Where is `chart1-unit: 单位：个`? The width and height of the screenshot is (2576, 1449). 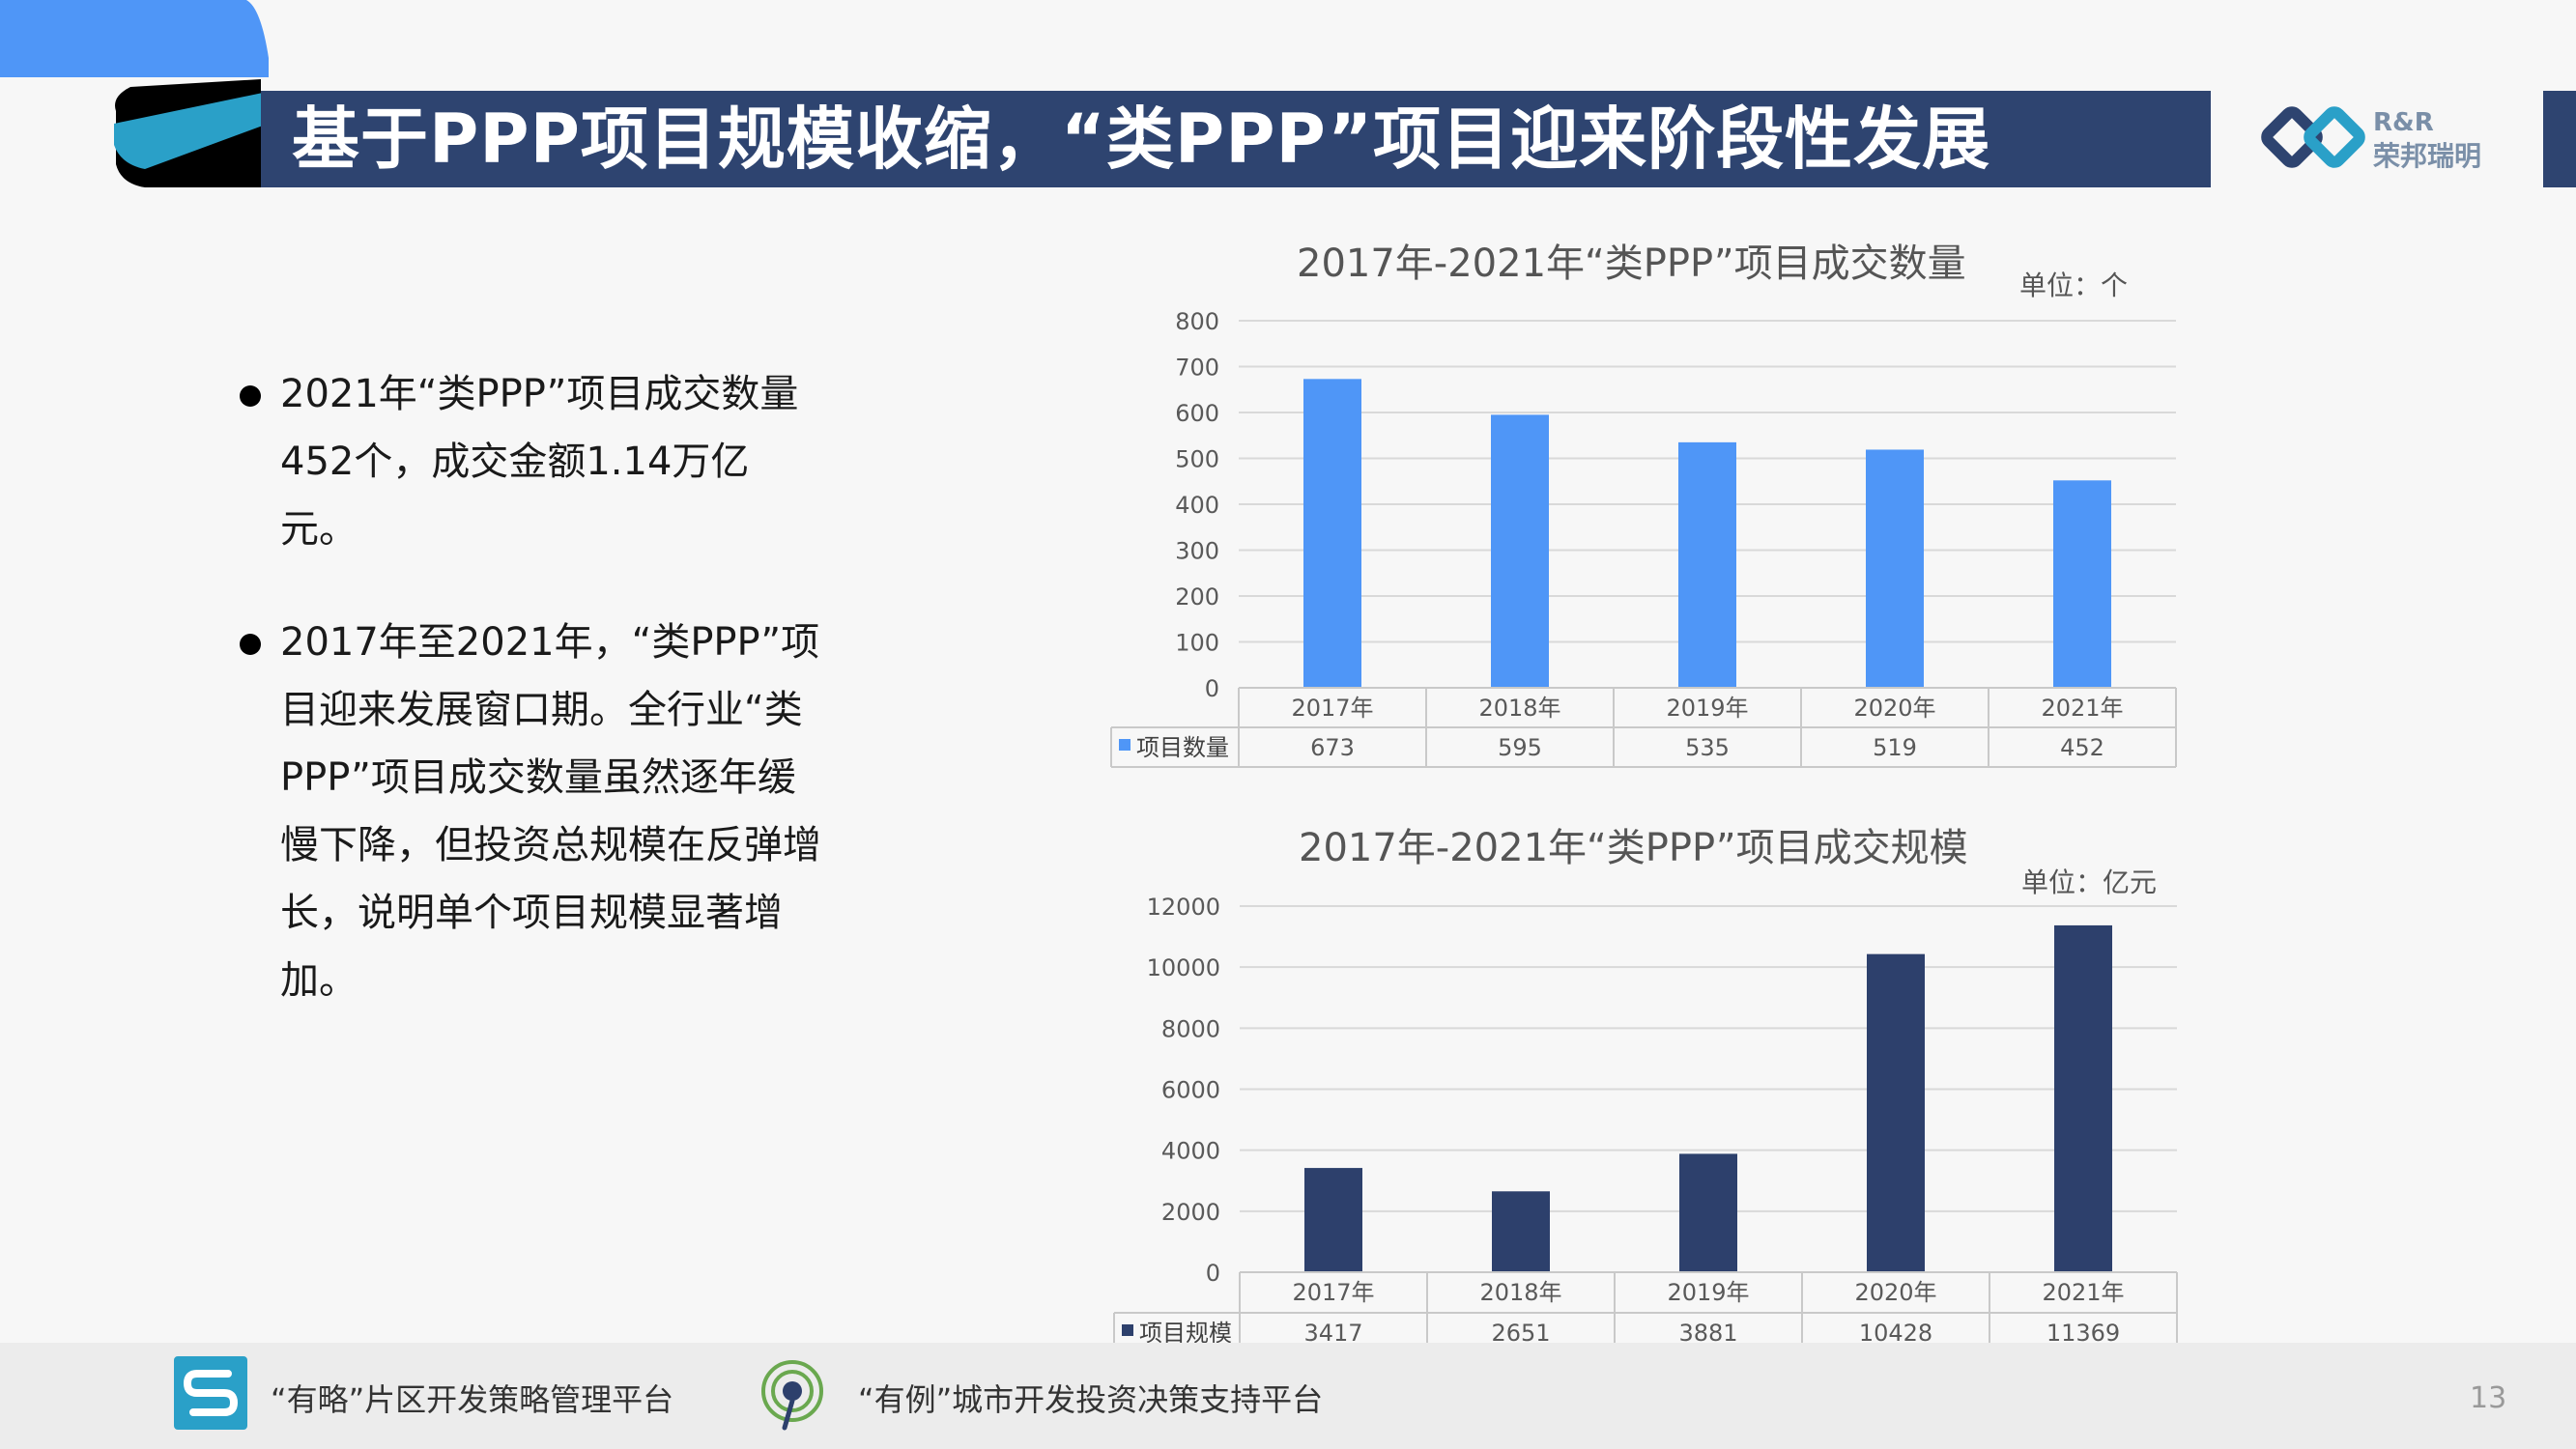 chart1-unit: 单位：个 is located at coordinates (2074, 285).